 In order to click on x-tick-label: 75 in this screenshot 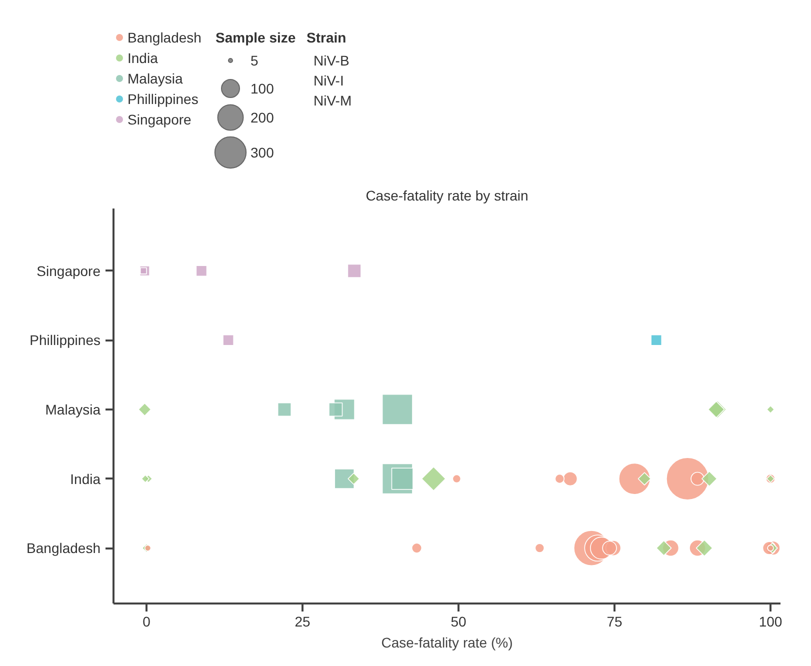, I will do `click(614, 622)`.